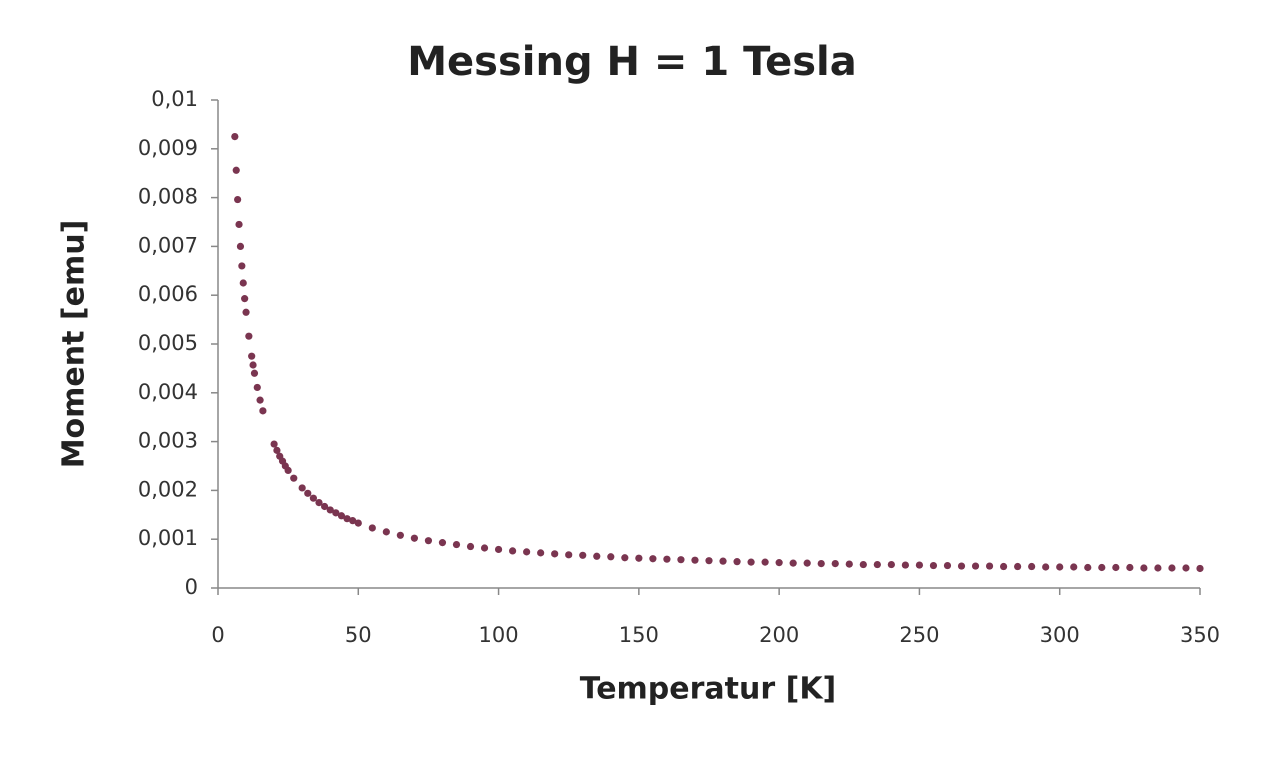  I want to click on y-tick-label: 0,006, so click(168, 294).